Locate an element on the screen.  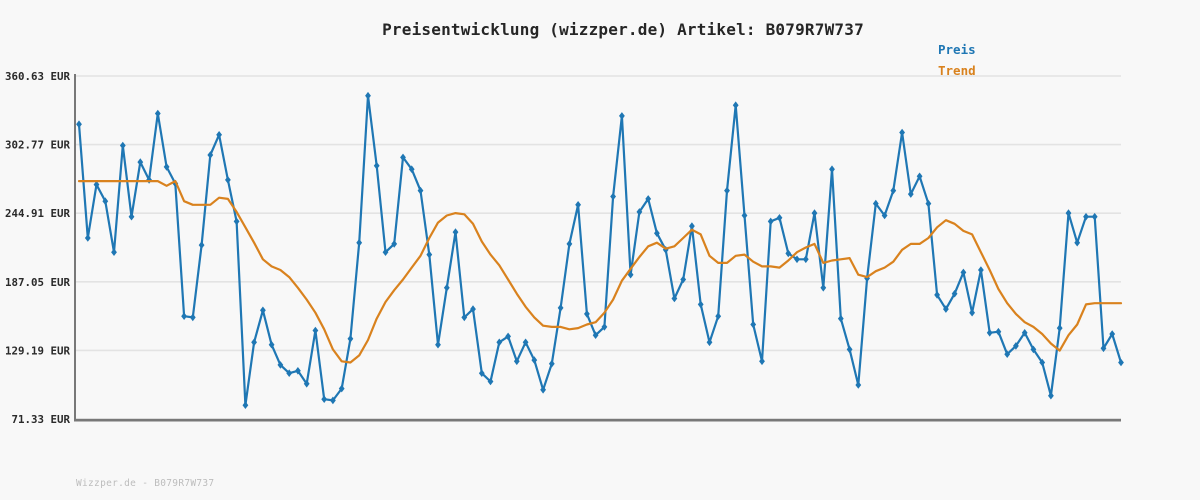
y-axis-tick-label: 244.91 EUR is located at coordinates (38, 213).